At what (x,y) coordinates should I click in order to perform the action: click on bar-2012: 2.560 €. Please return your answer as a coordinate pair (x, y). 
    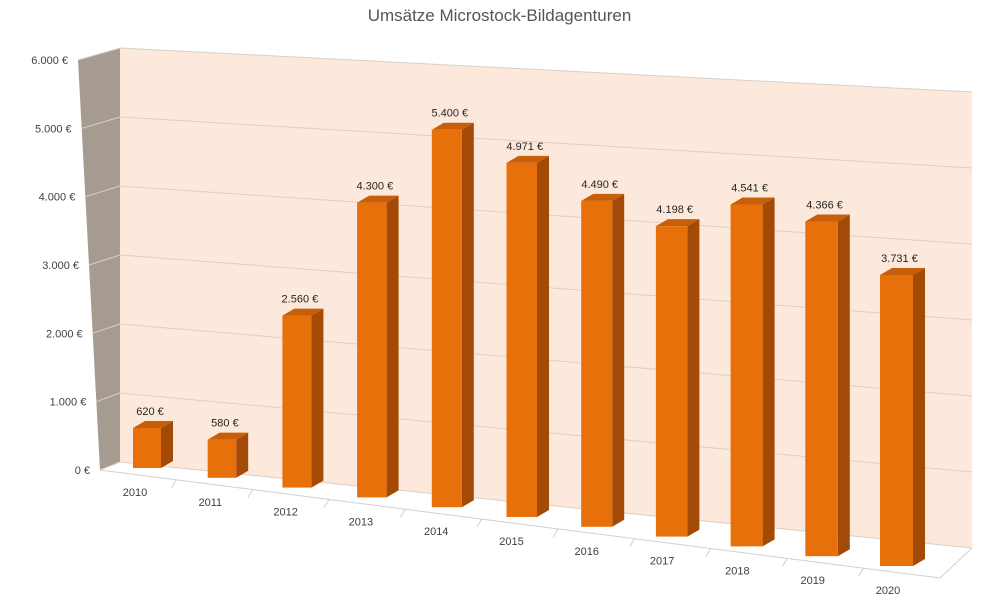
    Looking at the image, I should click on (303, 391).